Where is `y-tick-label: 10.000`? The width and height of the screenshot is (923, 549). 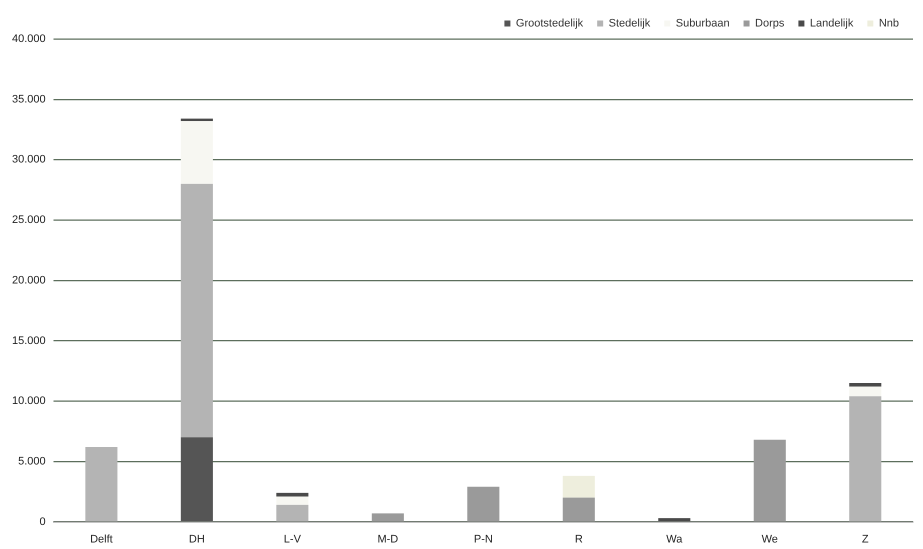
y-tick-label: 10.000 is located at coordinates (29, 401).